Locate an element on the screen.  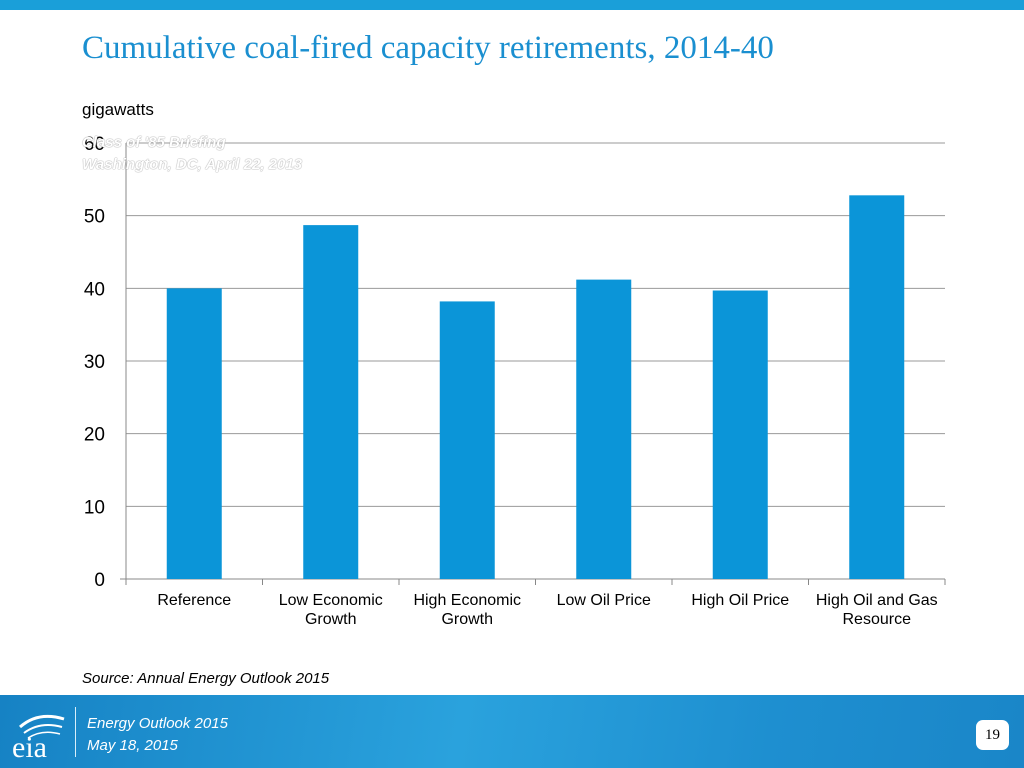
x-category-label: Low Economic Growth is located at coordinates (331, 610).